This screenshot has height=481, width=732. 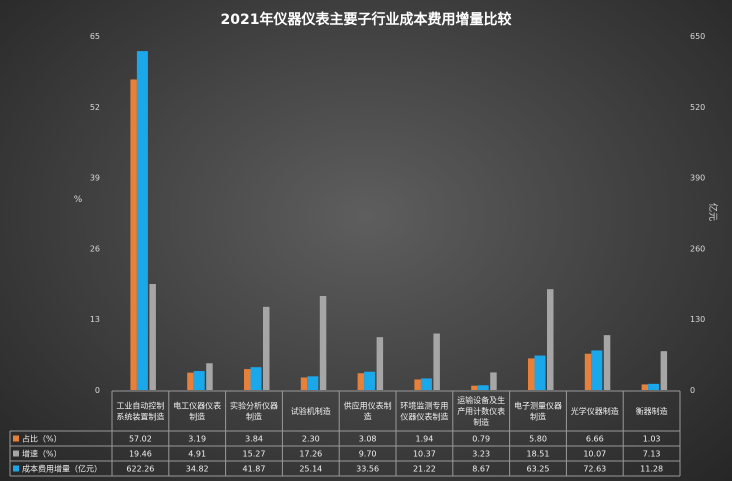 What do you see at coordinates (254, 406) in the screenshot?
I see `category-label: 实验分析仪器` at bounding box center [254, 406].